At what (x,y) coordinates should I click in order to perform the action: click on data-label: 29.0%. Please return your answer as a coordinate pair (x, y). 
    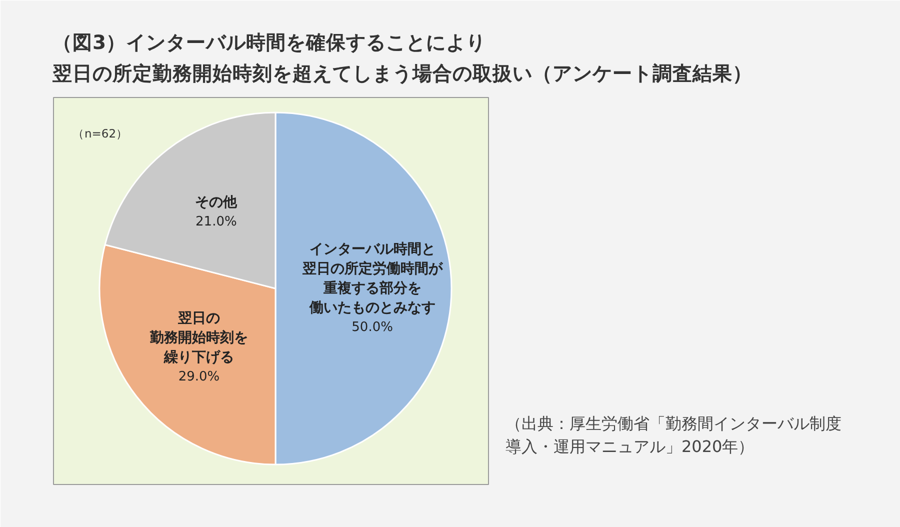
    Looking at the image, I should click on (199, 377).